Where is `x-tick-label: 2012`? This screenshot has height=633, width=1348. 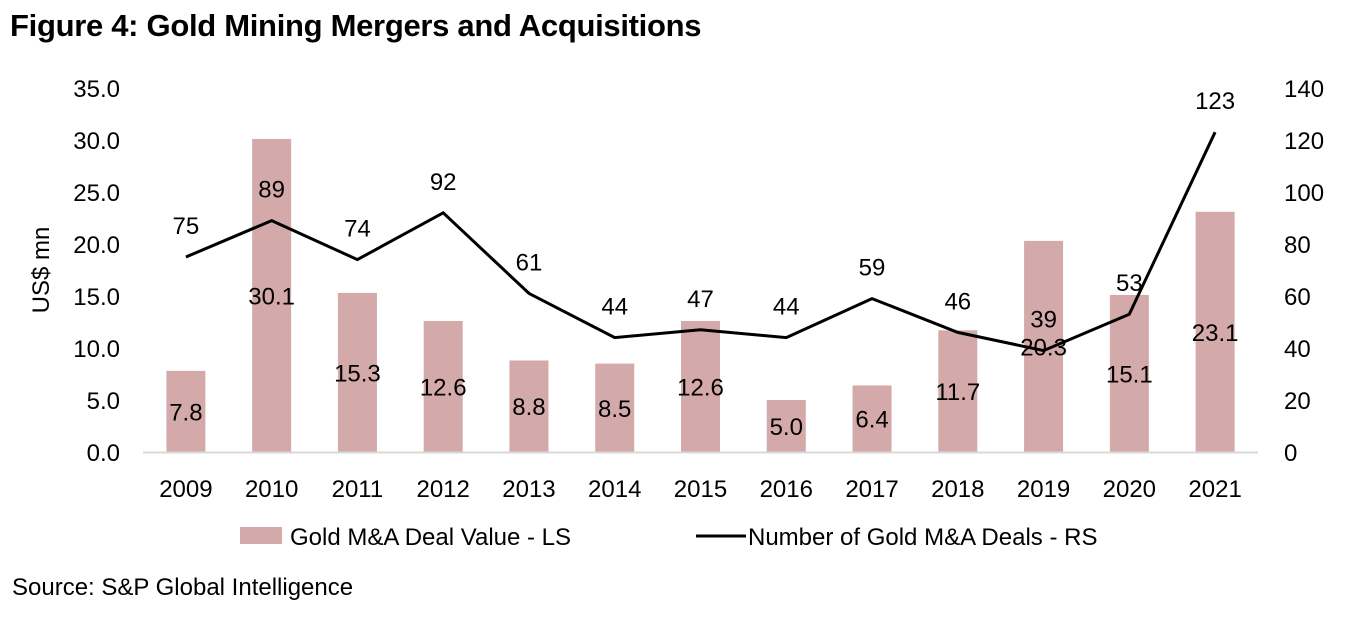 x-tick-label: 2012 is located at coordinates (442, 489).